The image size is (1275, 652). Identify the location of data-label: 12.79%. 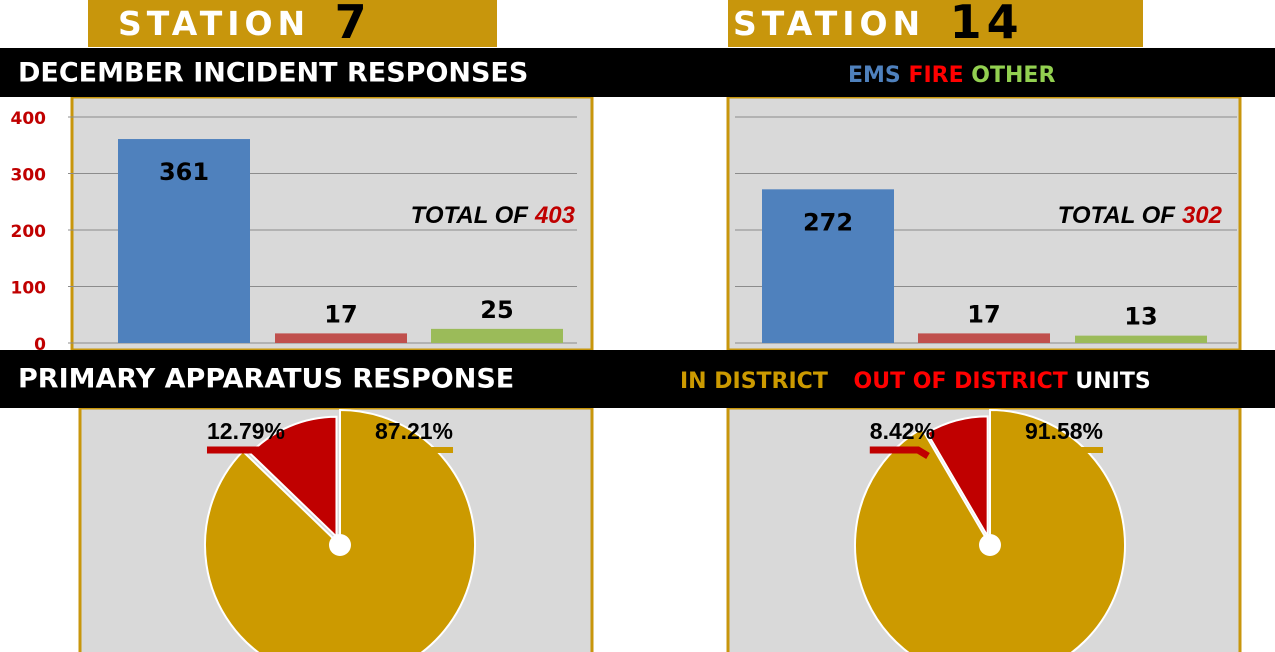
(246, 431).